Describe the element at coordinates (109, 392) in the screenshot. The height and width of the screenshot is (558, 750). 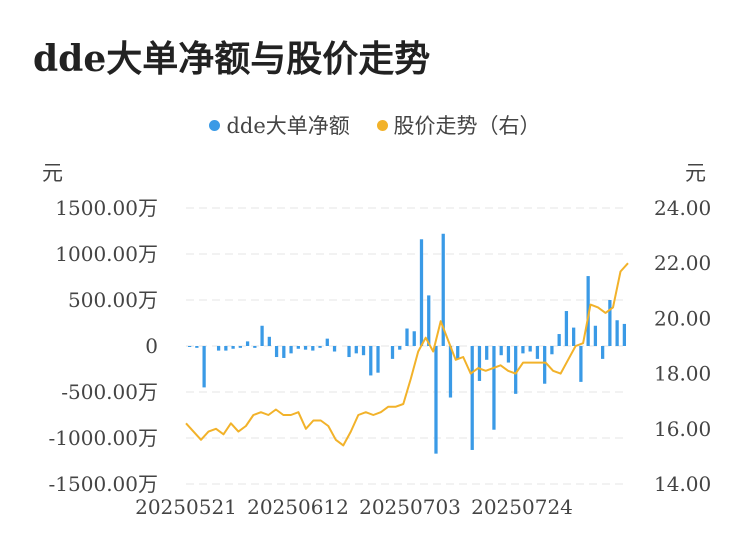
I see `left-tick-label: -500.00万` at that location.